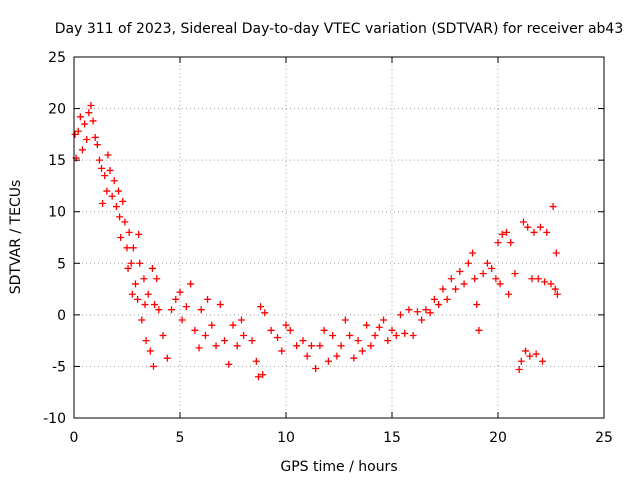 The width and height of the screenshot is (640, 480). Describe the element at coordinates (604, 438) in the screenshot. I see `x-tick-label: 25` at that location.